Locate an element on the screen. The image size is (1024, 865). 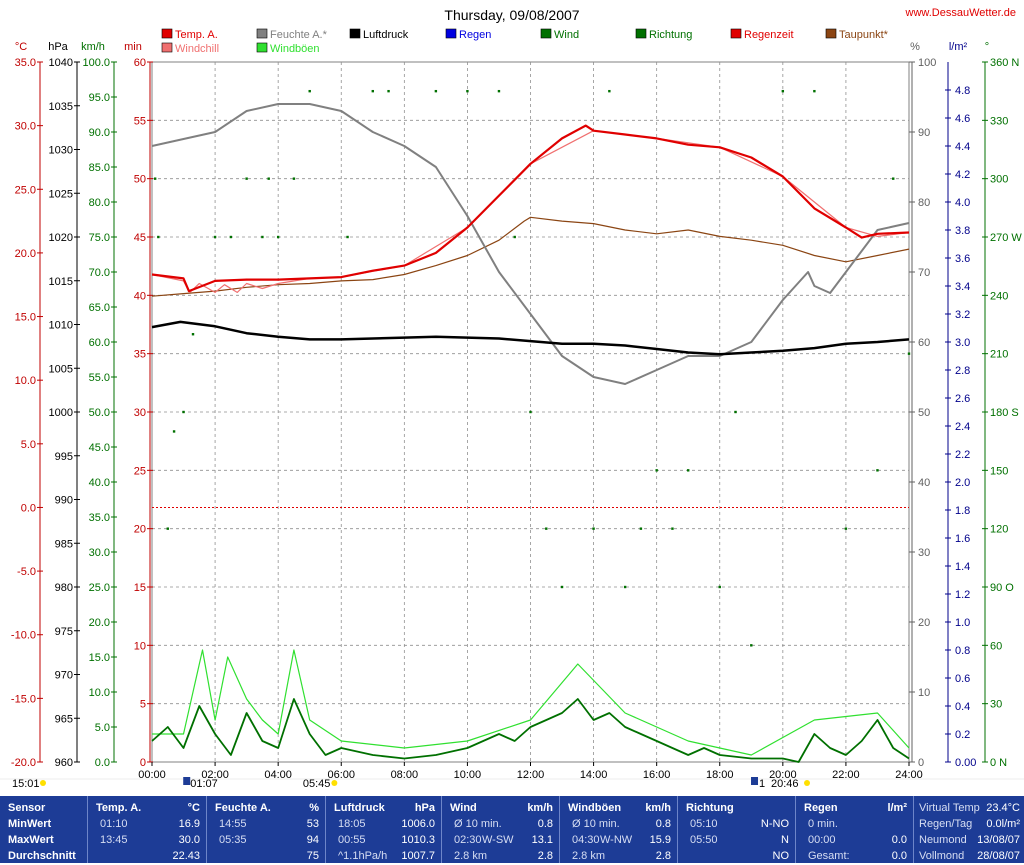
temp-axis-tick-label: -20.0 is located at coordinates (23, 763).